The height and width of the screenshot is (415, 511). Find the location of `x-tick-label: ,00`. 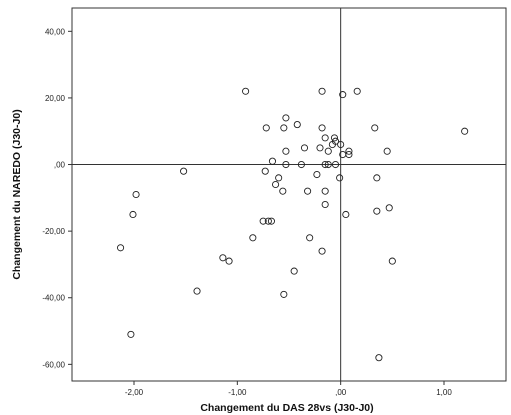

x-tick-label: ,00 is located at coordinates (341, 392).